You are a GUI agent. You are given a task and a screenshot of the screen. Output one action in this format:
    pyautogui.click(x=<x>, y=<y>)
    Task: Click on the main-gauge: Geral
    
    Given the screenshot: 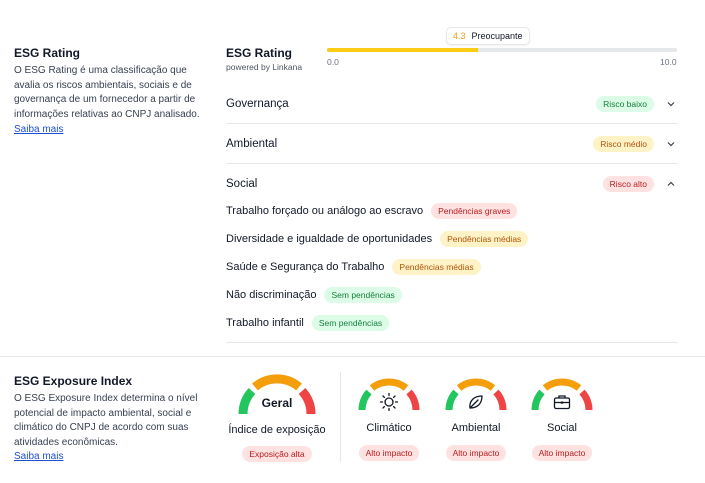 What is the action you would take?
    pyautogui.click(x=277, y=395)
    